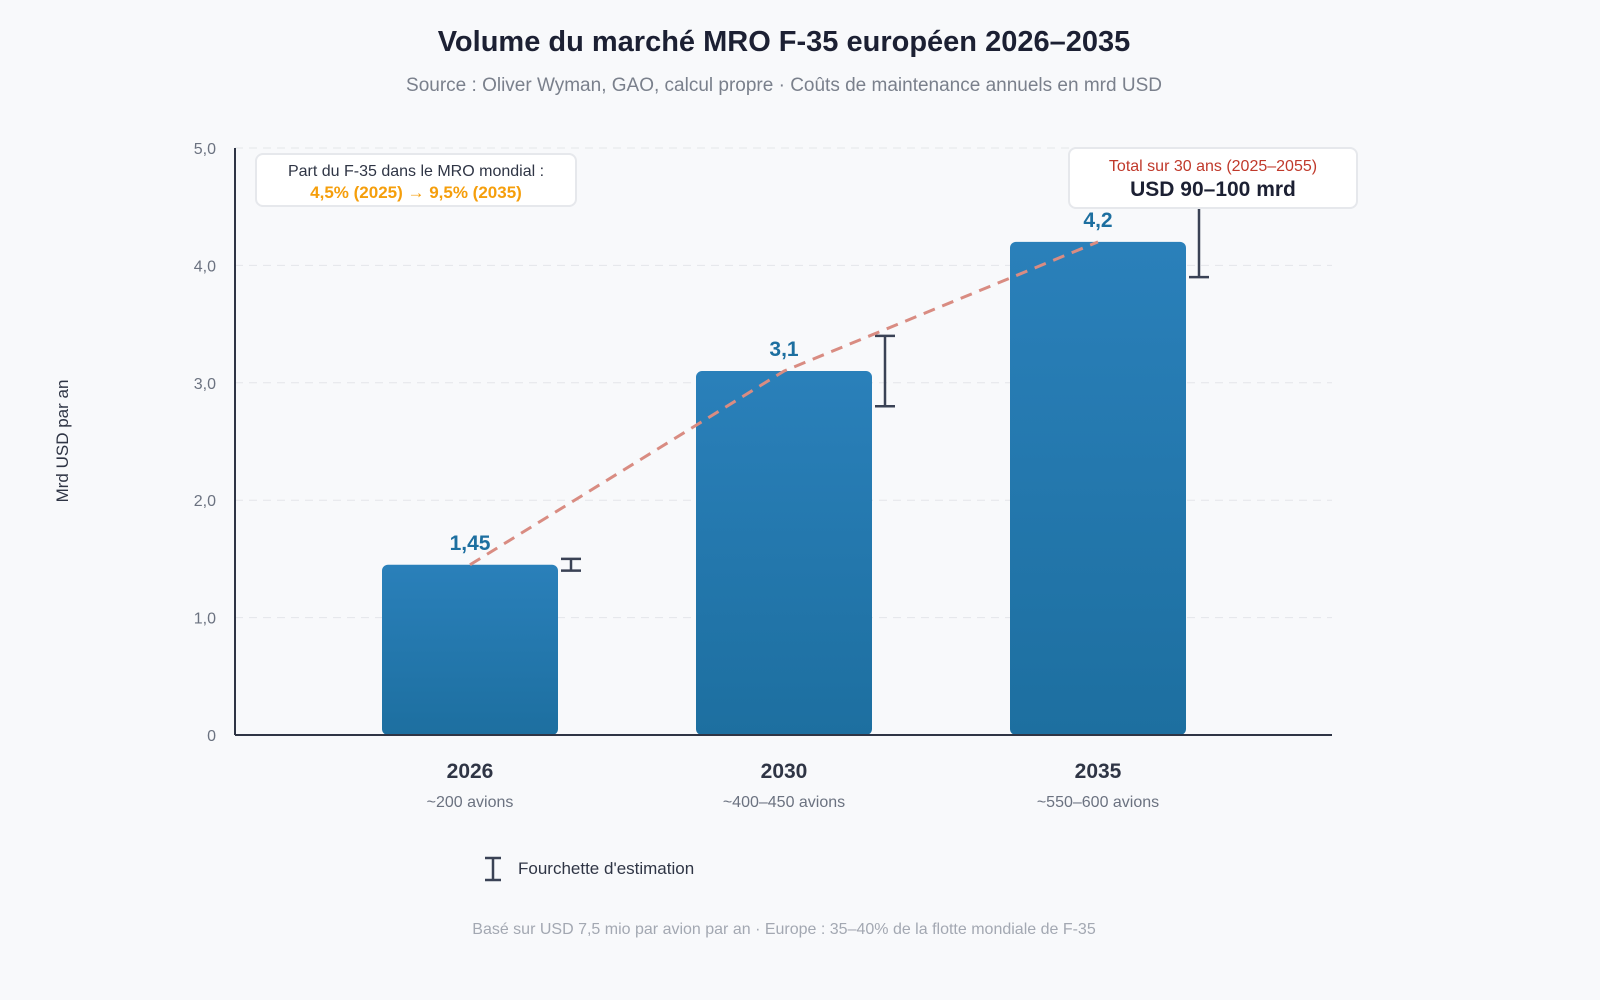  Describe the element at coordinates (416, 171) in the screenshot. I see `share-annotation-title: Part du F-35 dans le MRO mondial :` at that location.